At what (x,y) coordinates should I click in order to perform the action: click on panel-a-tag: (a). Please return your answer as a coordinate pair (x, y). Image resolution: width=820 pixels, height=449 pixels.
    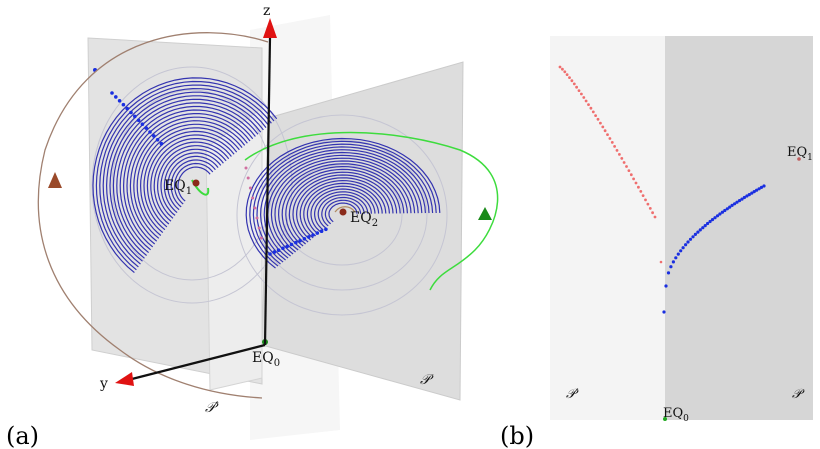
    Looking at the image, I should click on (22, 435).